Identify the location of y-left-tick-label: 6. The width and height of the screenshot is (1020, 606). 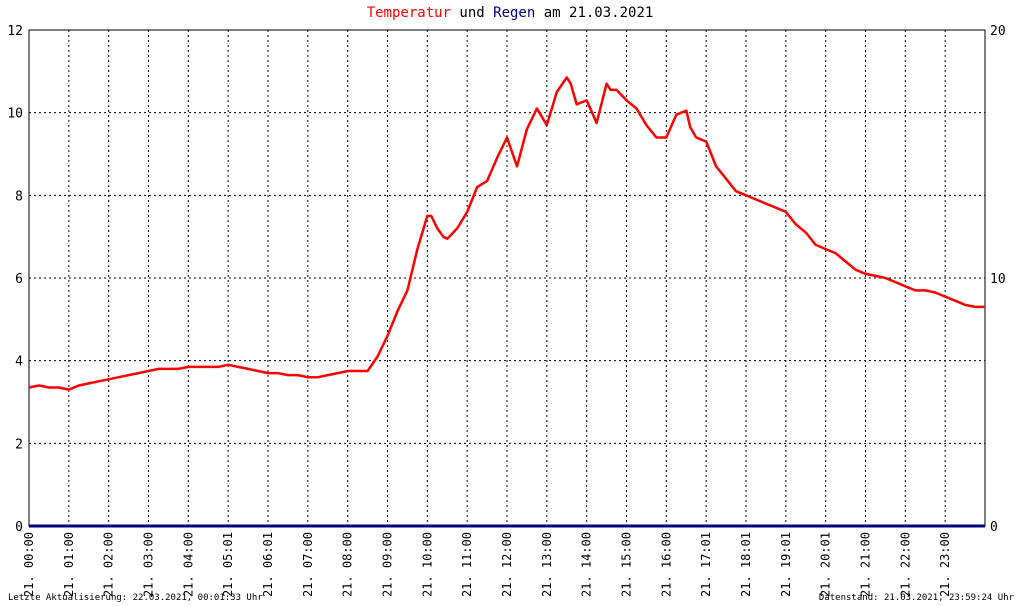
(19, 279).